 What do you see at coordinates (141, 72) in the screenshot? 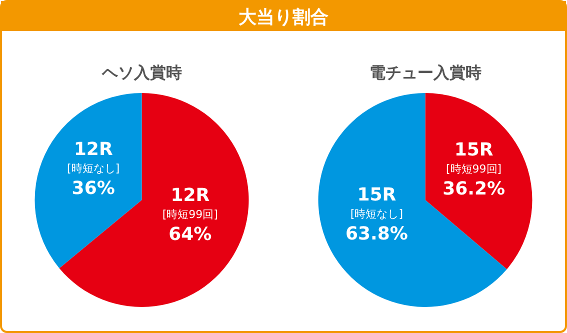
I see `chart-title: ヘソ入賞時` at bounding box center [141, 72].